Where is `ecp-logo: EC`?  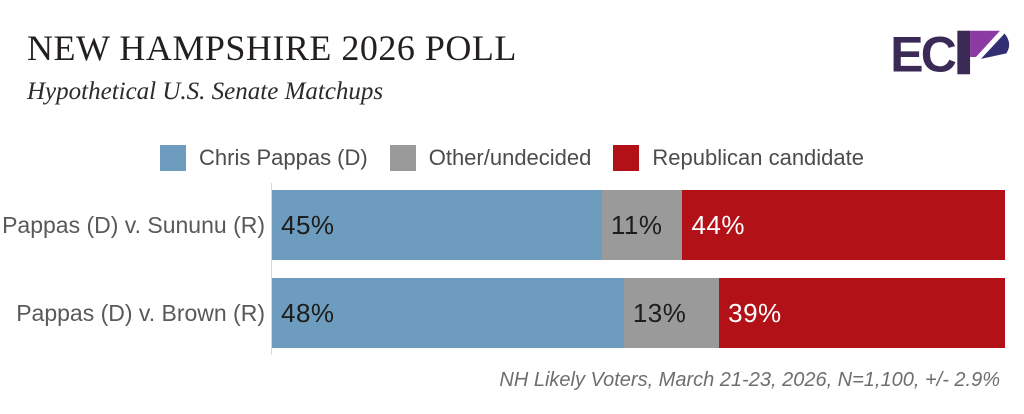
ecp-logo: EC is located at coordinates (951, 52).